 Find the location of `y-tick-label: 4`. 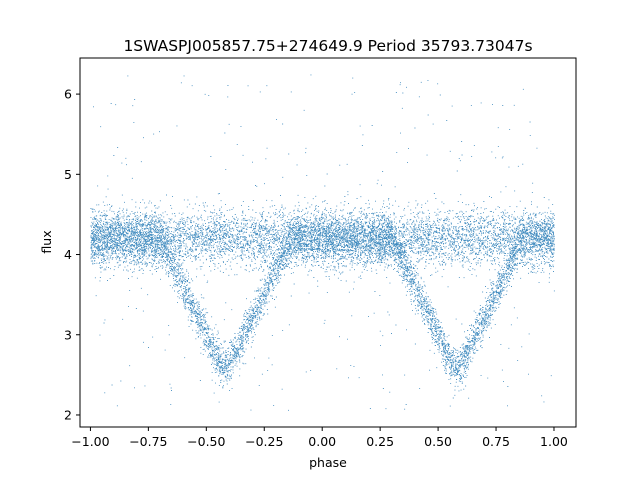

y-tick-label: 4 is located at coordinates (68, 254).